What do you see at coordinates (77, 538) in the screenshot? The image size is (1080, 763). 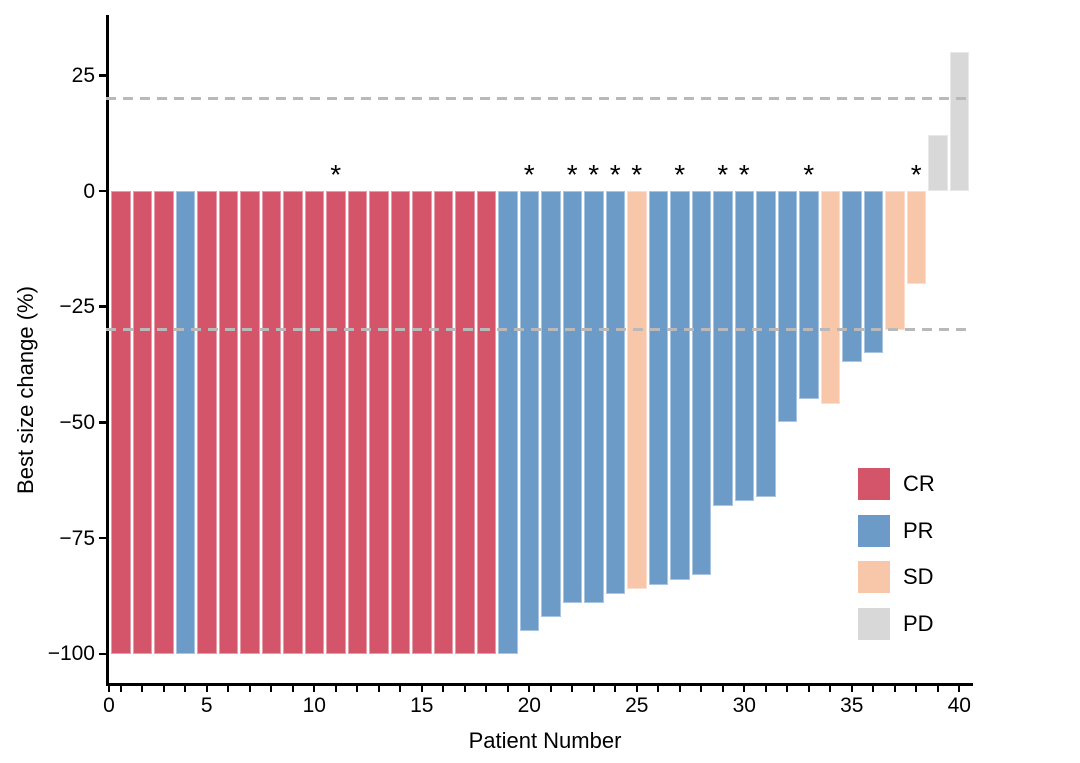 I see `y-tick-label: −75` at bounding box center [77, 538].